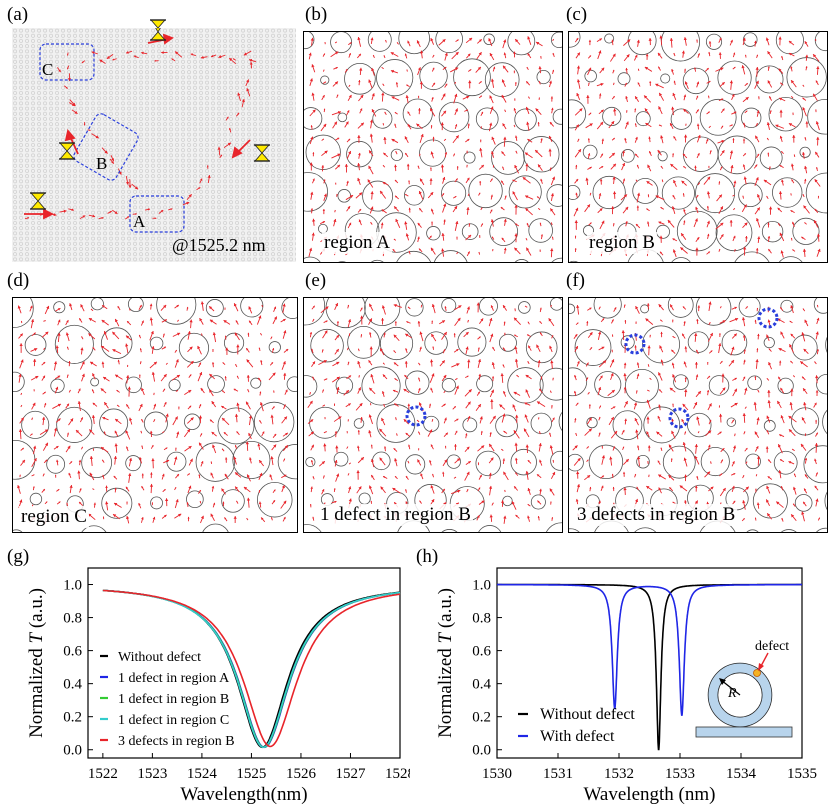 Image resolution: width=830 pixels, height=809 pixels. Describe the element at coordinates (157, 214) in the screenshot. I see `region-a-box` at that location.